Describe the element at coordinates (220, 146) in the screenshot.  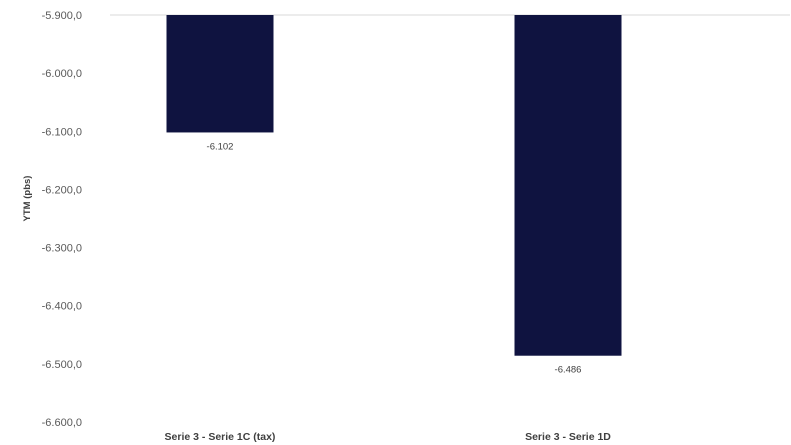
I see `data-label: -6.102` at that location.